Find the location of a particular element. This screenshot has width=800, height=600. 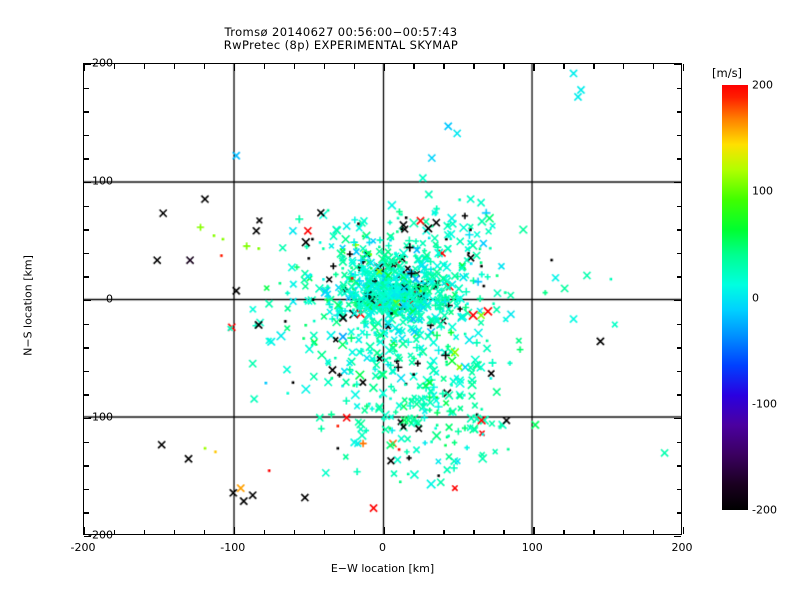

y-axis-title: N−S location [km] is located at coordinates (28, 305).